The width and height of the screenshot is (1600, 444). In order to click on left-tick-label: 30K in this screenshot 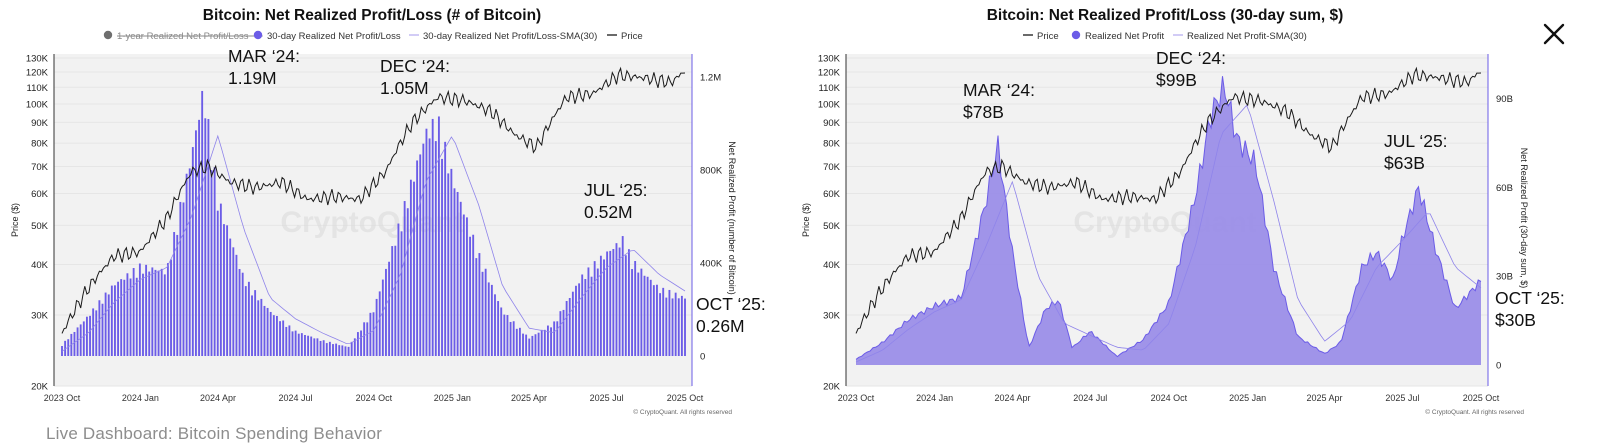, I will do `click(40, 315)`.